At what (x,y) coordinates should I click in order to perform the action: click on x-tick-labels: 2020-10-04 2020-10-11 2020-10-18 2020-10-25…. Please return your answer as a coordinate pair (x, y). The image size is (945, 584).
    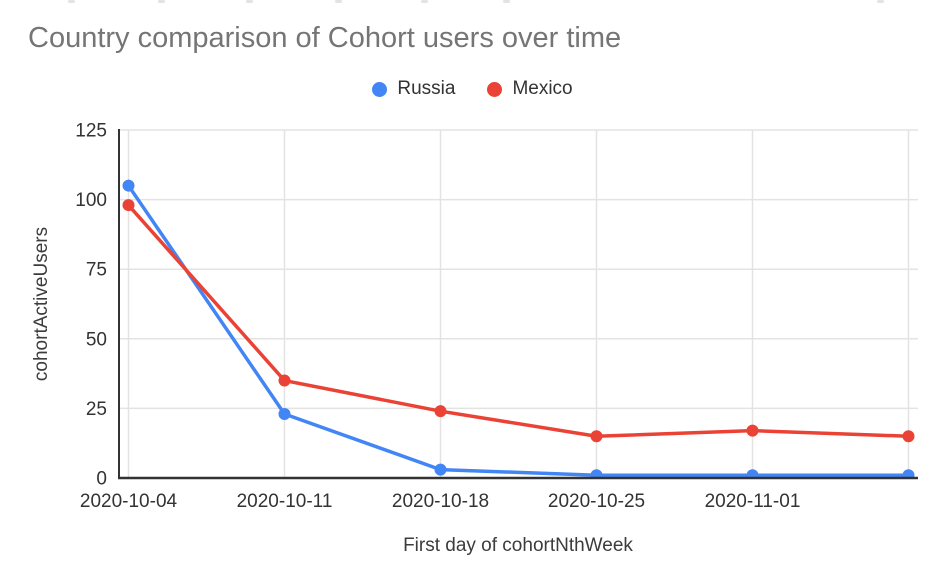
    Looking at the image, I should click on (440, 501).